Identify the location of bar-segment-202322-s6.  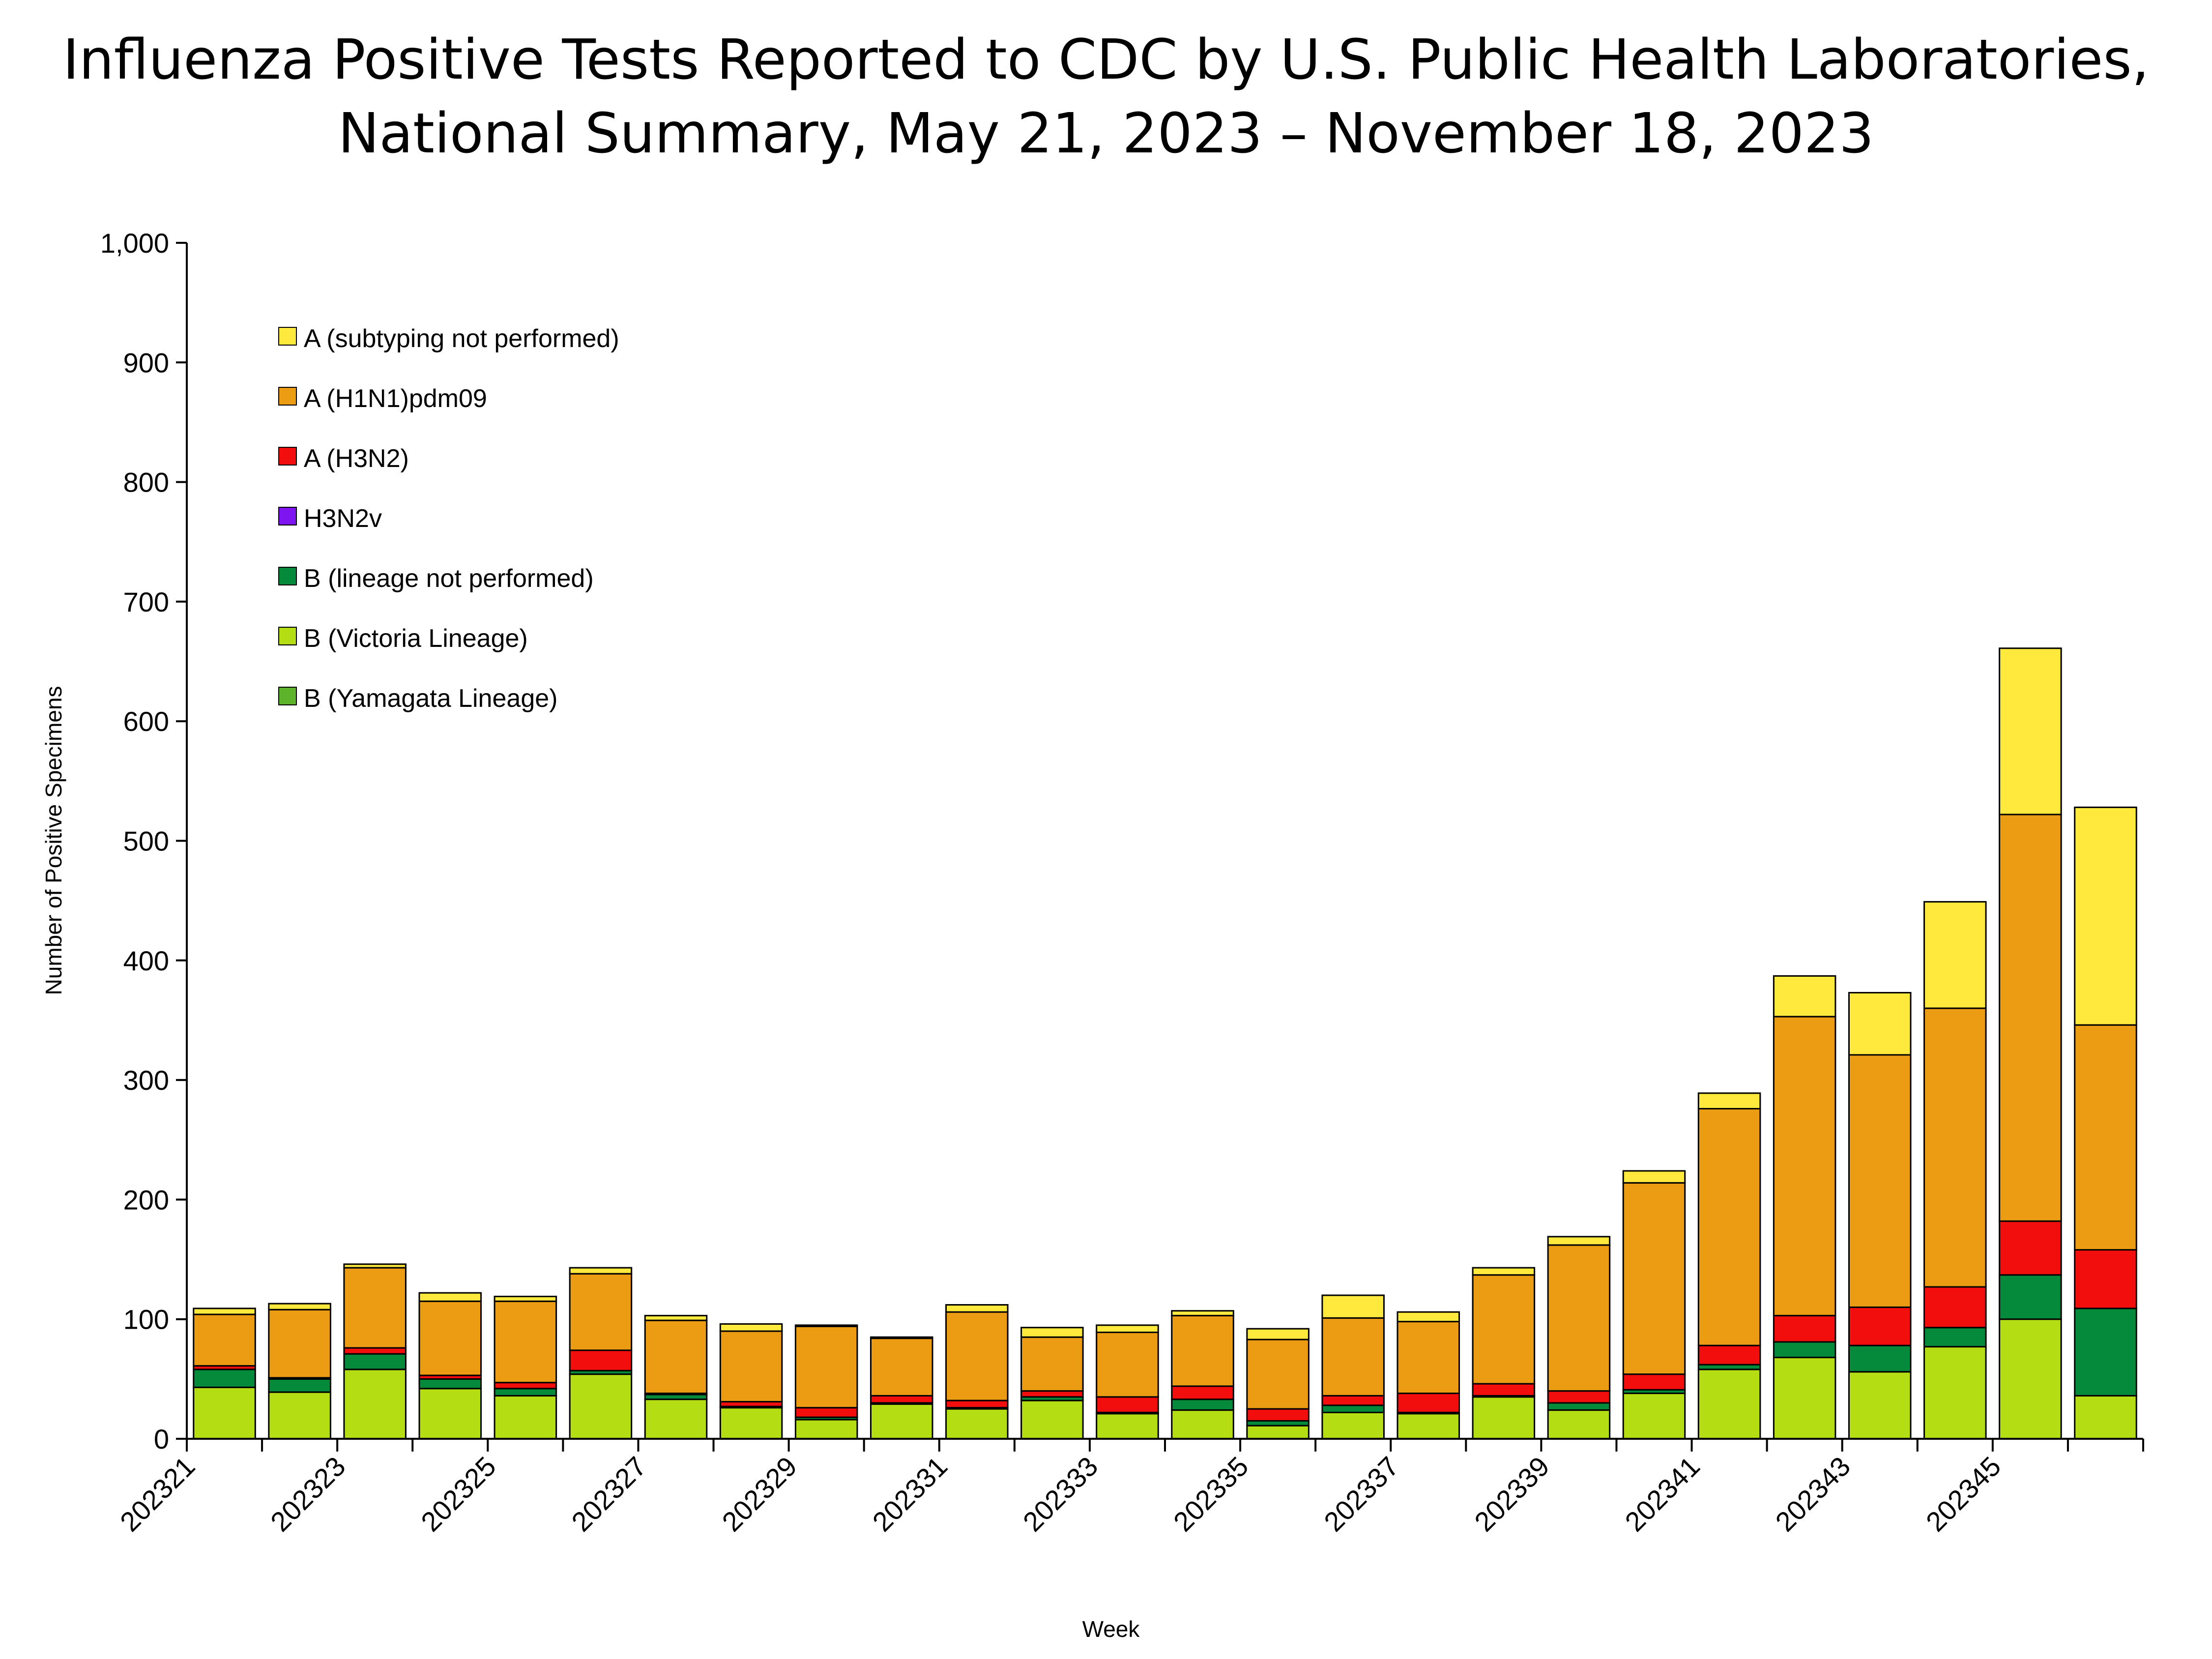
(300, 1307).